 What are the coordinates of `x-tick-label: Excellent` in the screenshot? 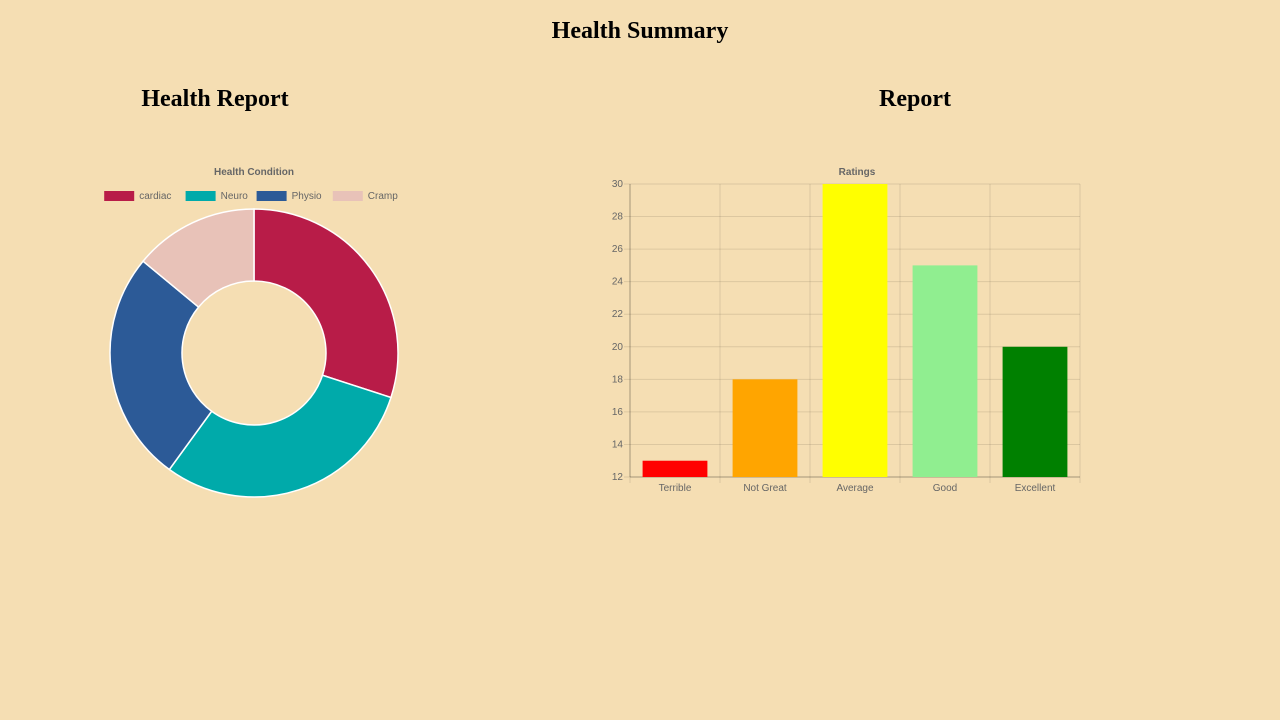 It's located at (1035, 488).